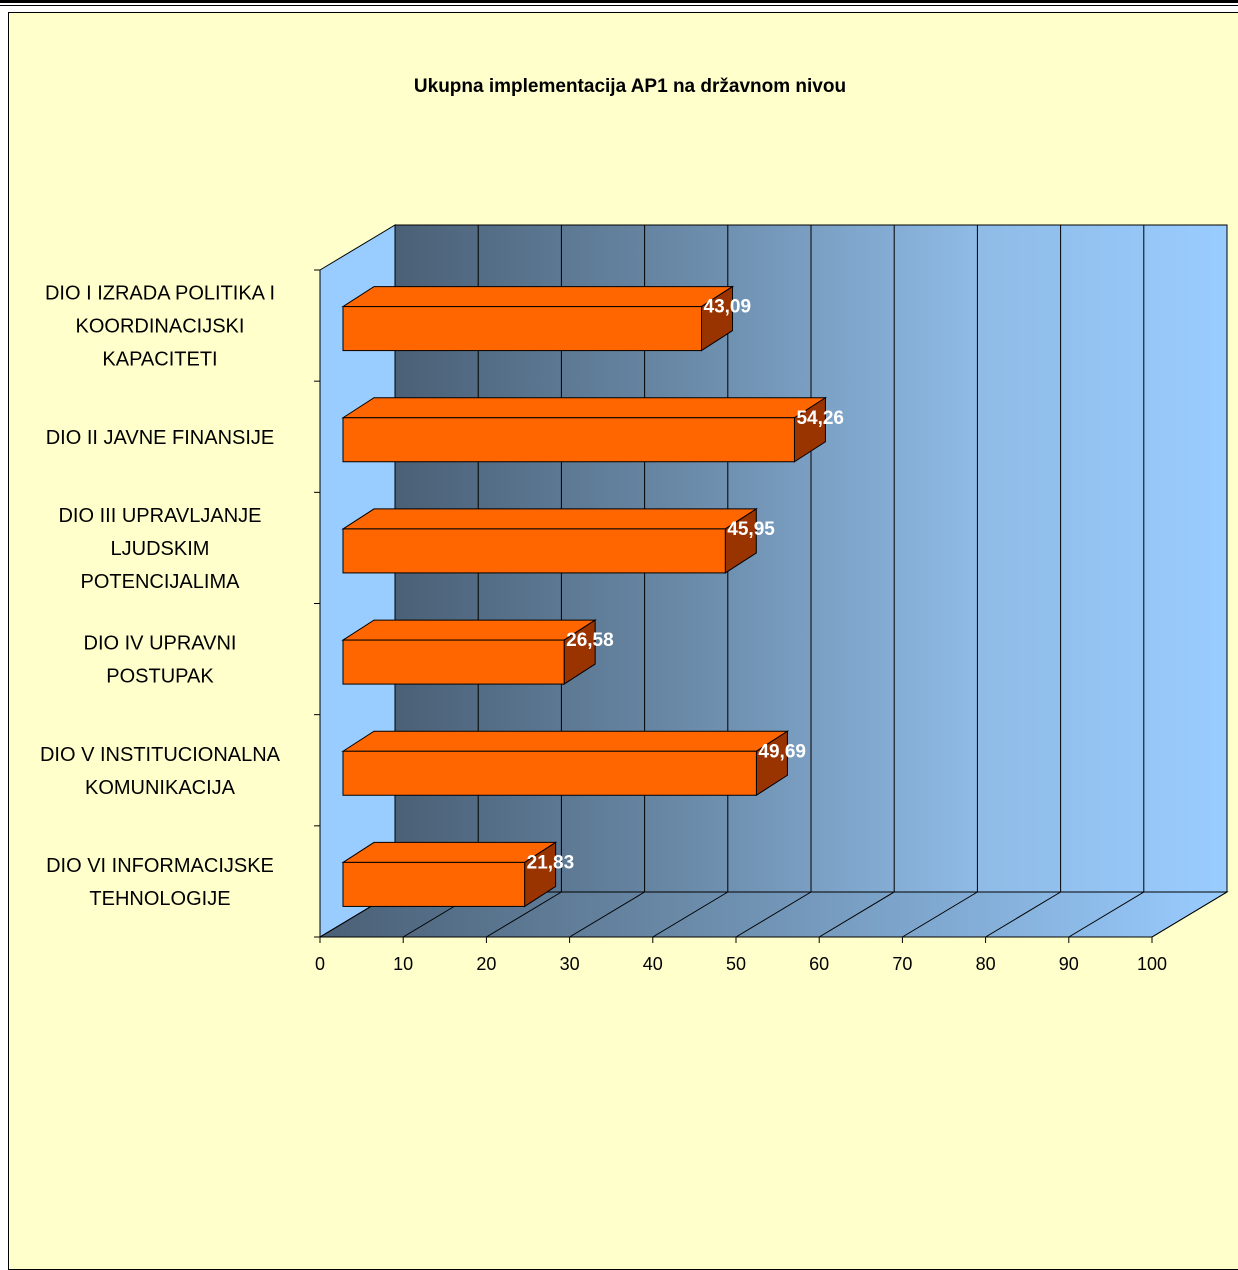 This screenshot has width=1238, height=1270. I want to click on data-label: 43,09, so click(728, 307).